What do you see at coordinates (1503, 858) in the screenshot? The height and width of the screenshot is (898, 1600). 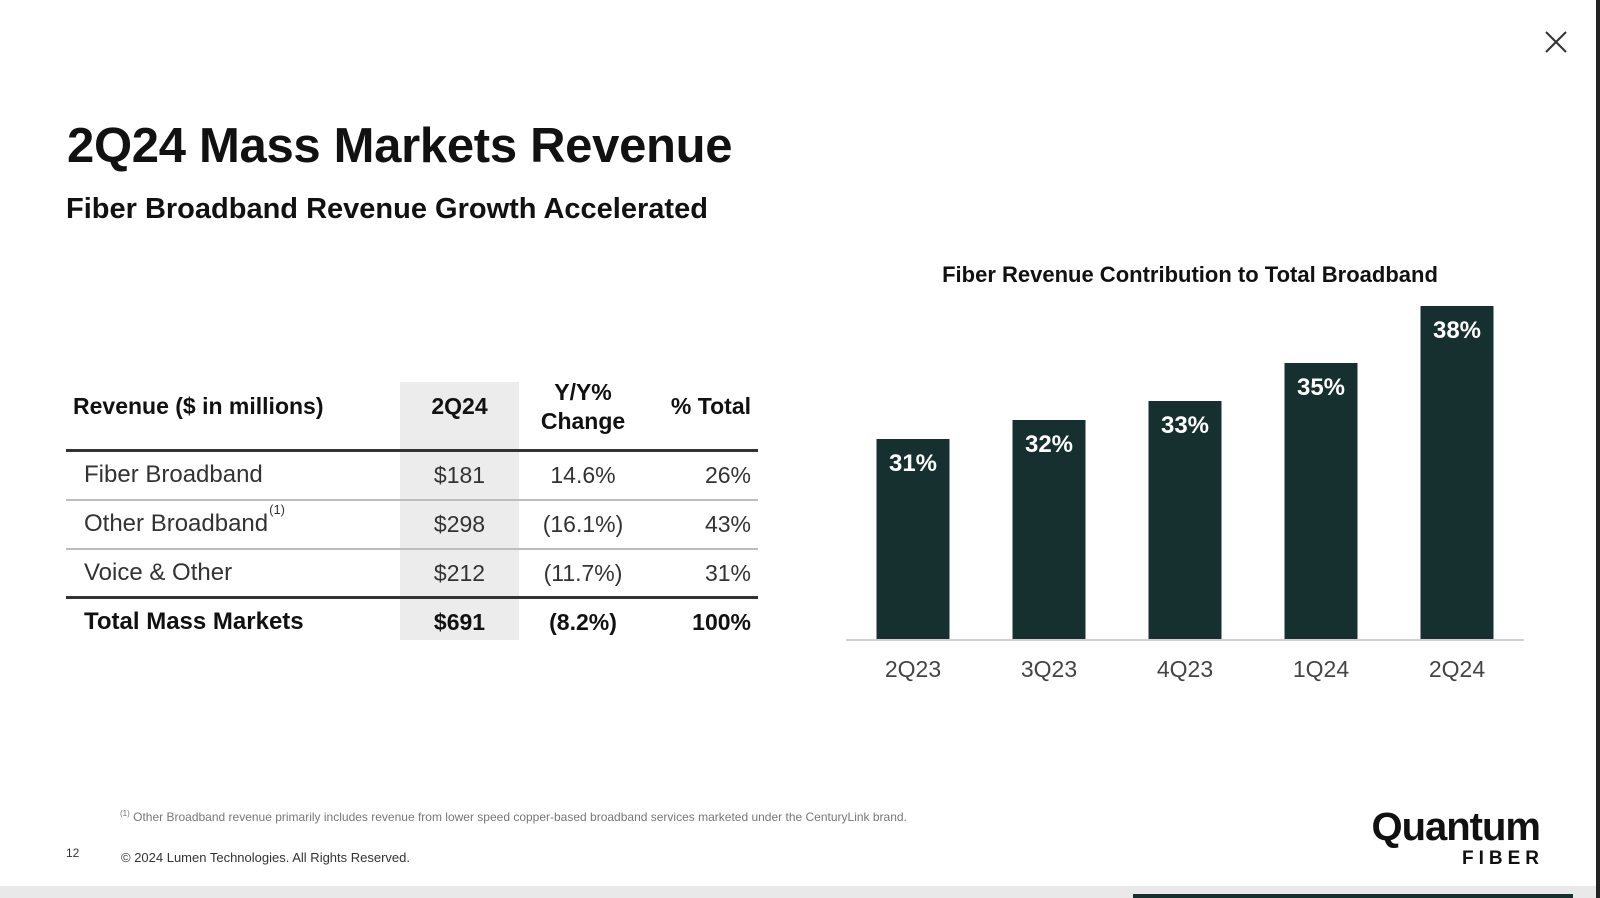 I see `logo-sub: FIBER` at bounding box center [1503, 858].